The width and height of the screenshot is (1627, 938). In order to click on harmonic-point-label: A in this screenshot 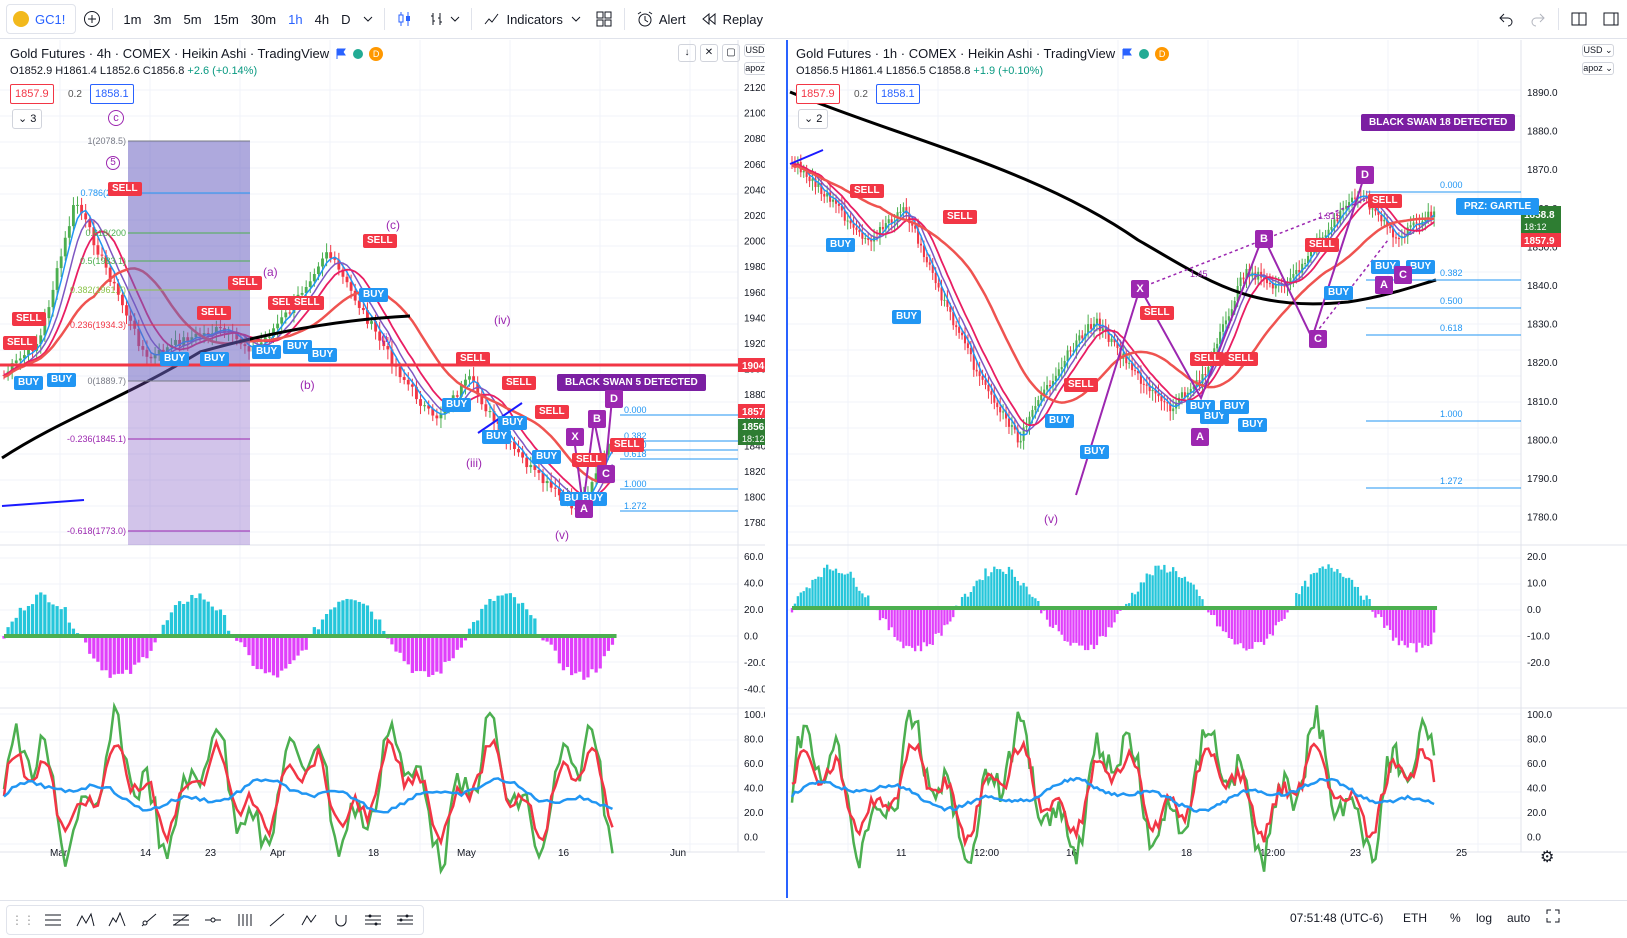, I will do `click(584, 509)`.